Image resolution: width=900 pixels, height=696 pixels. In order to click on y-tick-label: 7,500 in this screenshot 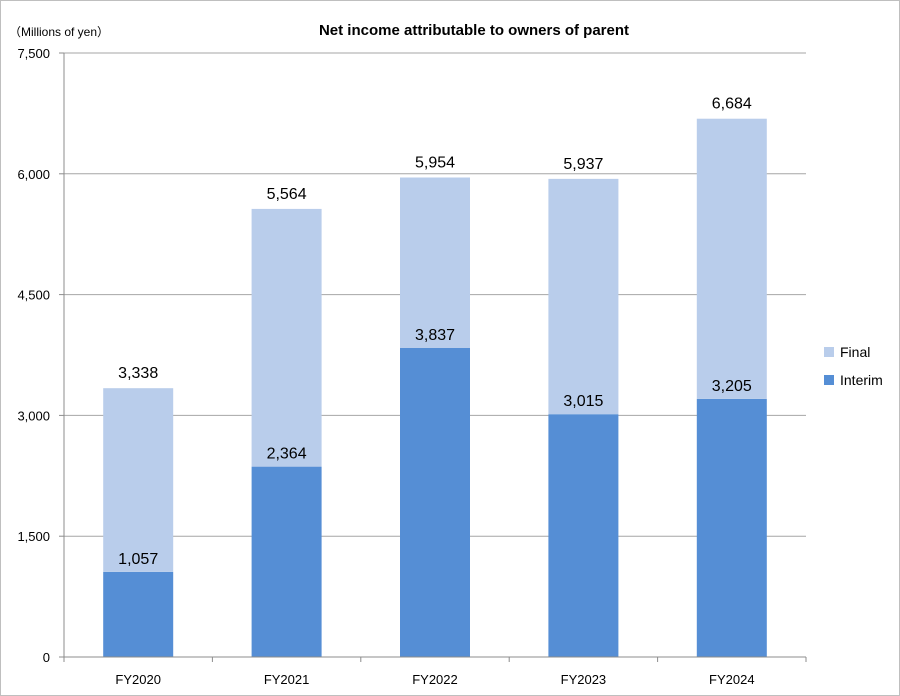, I will do `click(33, 53)`.